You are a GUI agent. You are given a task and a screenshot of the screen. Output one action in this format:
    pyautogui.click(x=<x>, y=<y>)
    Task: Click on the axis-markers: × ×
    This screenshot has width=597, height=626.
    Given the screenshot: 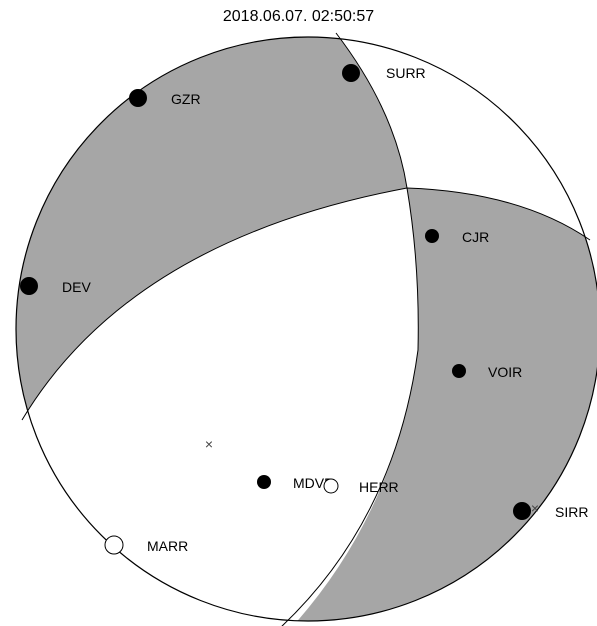 What is the action you would take?
    pyautogui.click(x=372, y=476)
    